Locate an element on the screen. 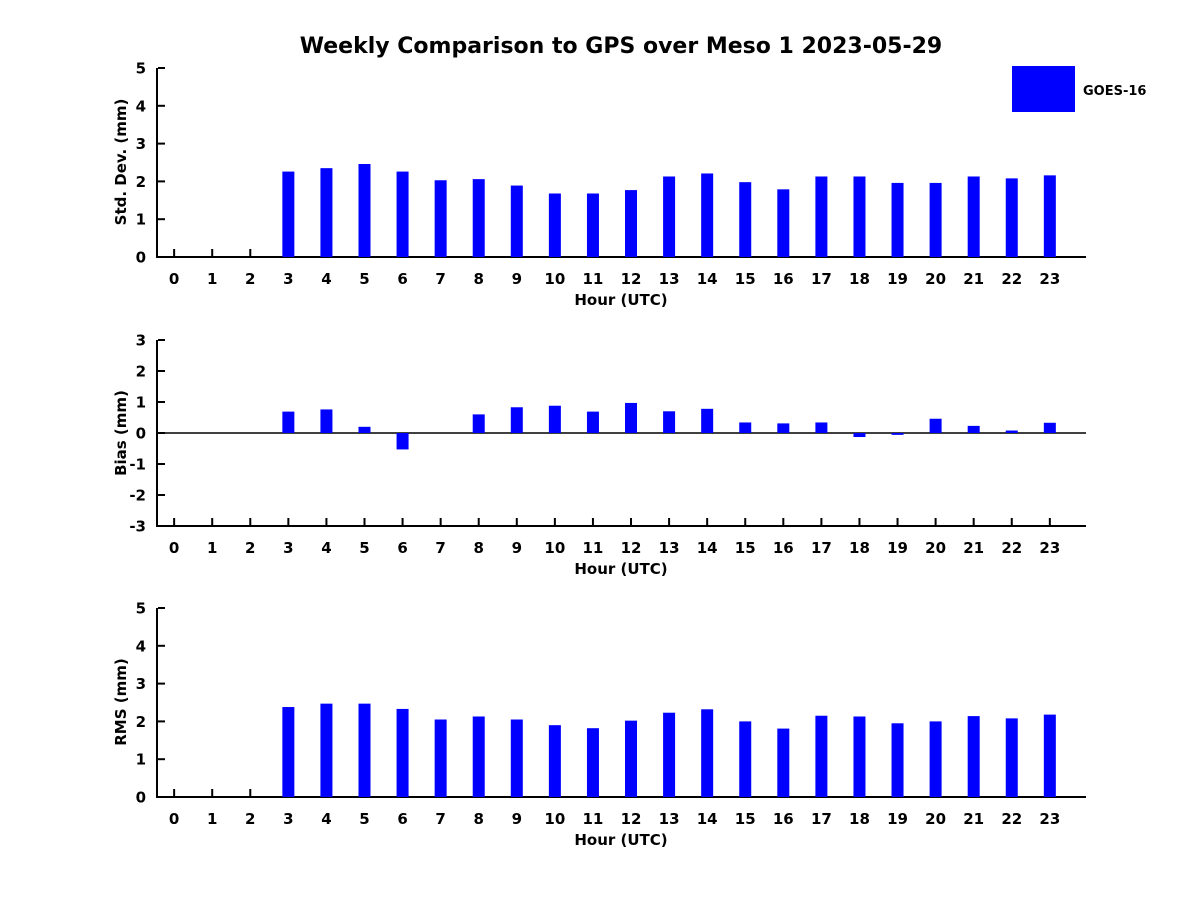 The image size is (1200, 900). x-tick-label: 22 is located at coordinates (1011, 819).